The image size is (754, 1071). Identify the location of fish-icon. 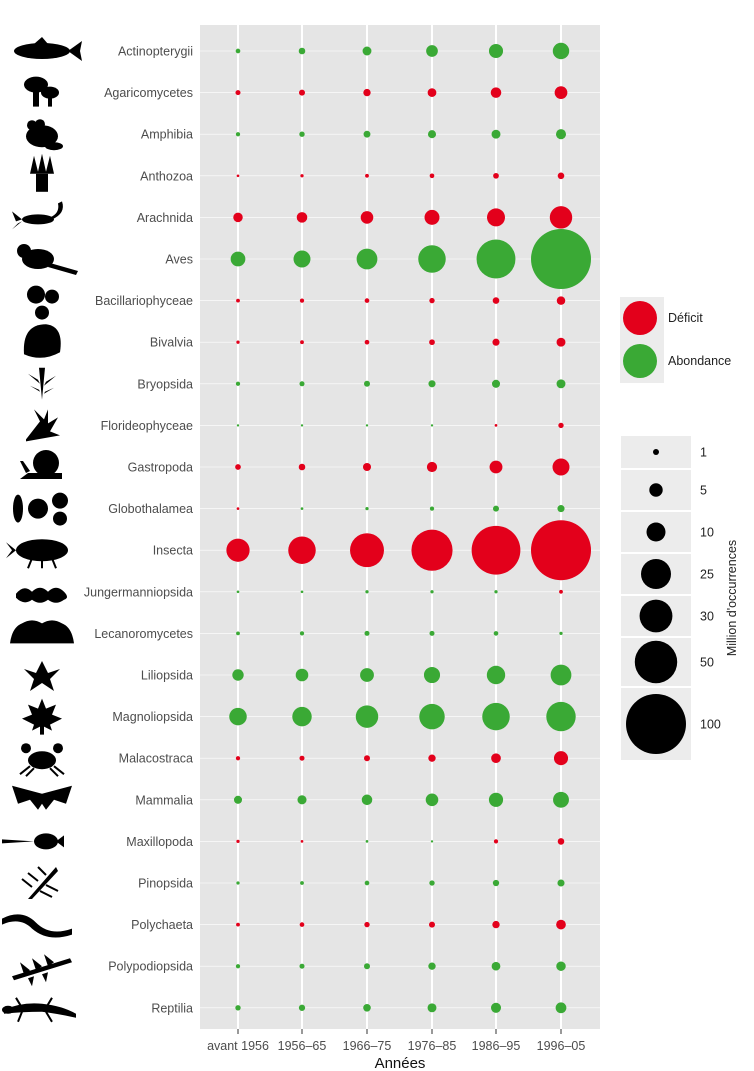
(48, 49).